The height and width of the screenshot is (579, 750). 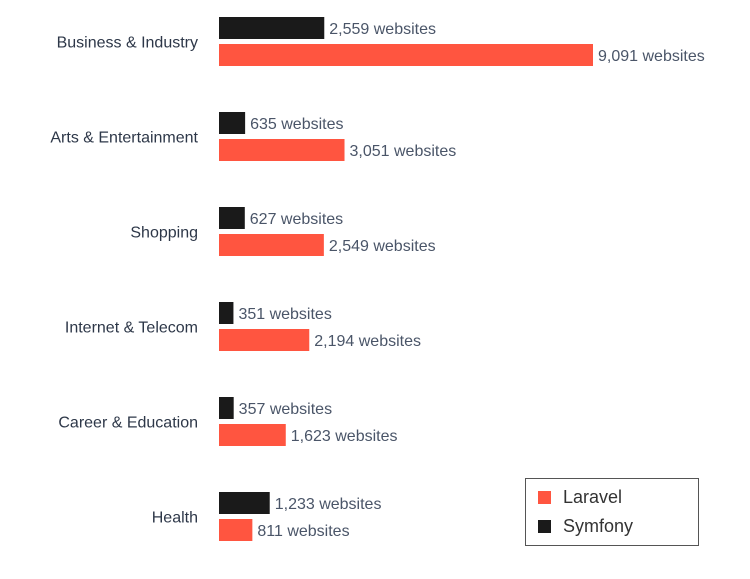 What do you see at coordinates (124, 138) in the screenshot?
I see `category-label-arts-and-entertainment: Arts & Entertainment` at bounding box center [124, 138].